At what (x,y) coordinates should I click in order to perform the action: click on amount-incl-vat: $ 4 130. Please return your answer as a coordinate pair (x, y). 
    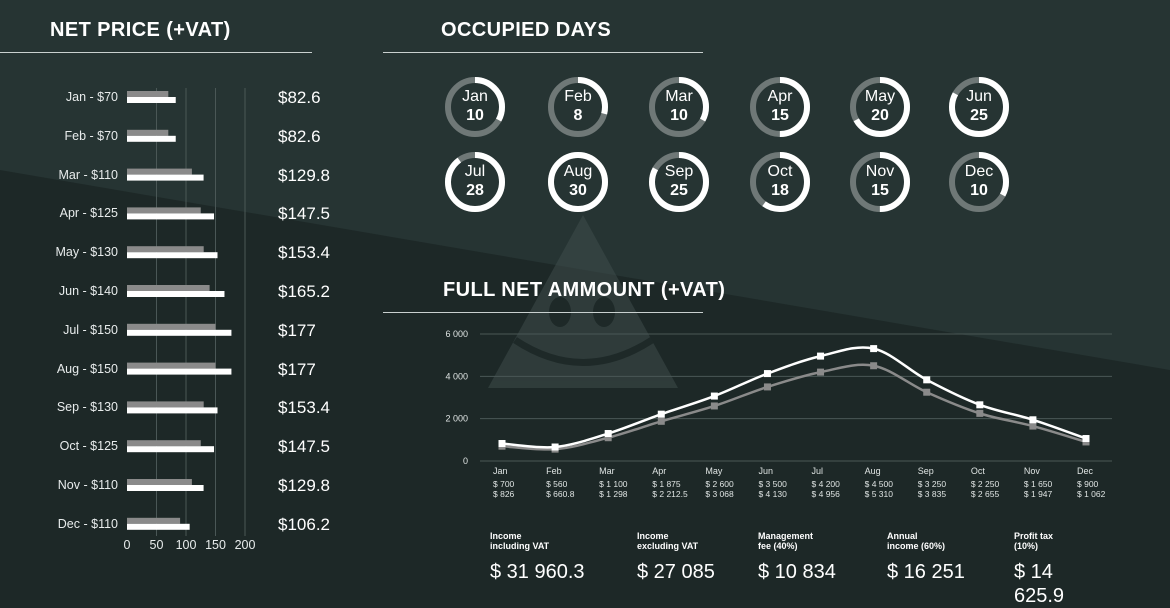
    Looking at the image, I should click on (772, 494).